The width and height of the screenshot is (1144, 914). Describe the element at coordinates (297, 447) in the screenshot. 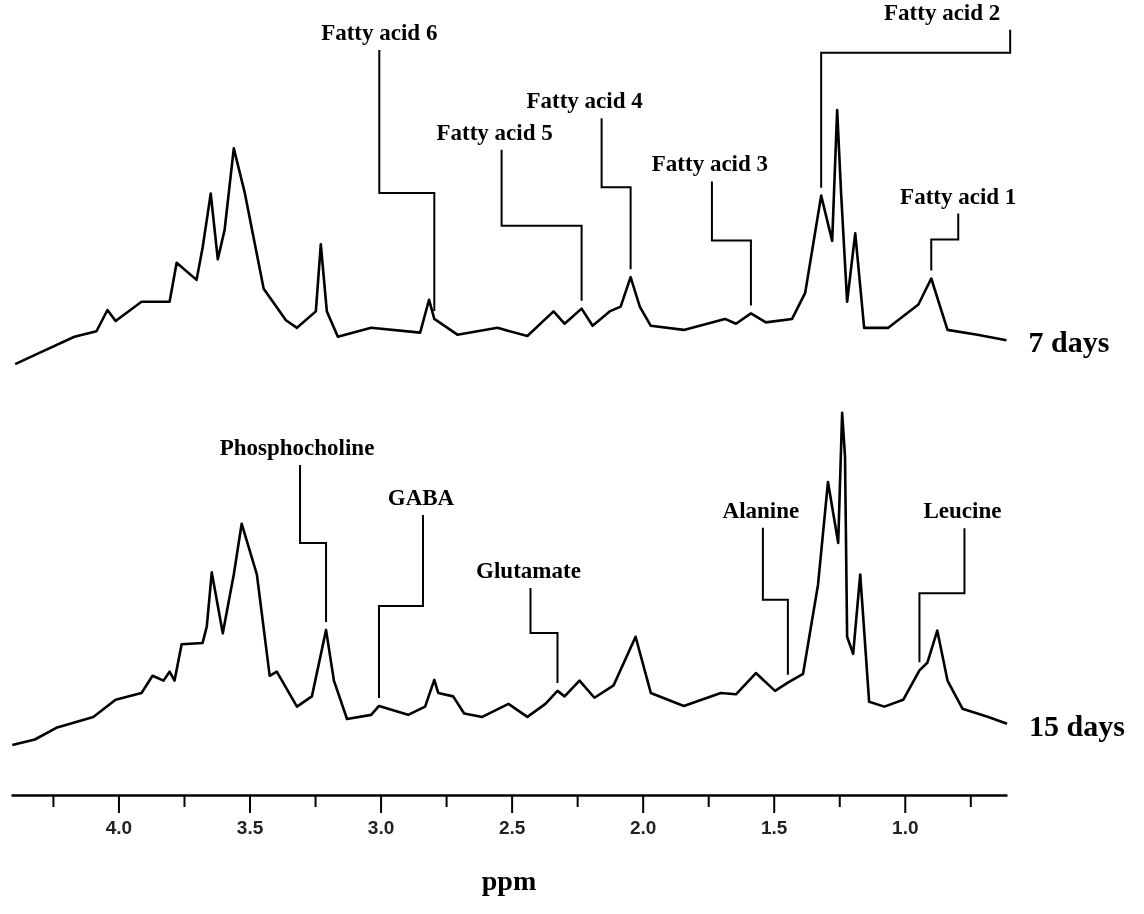

I see `annotation: Phosphocholine` at that location.